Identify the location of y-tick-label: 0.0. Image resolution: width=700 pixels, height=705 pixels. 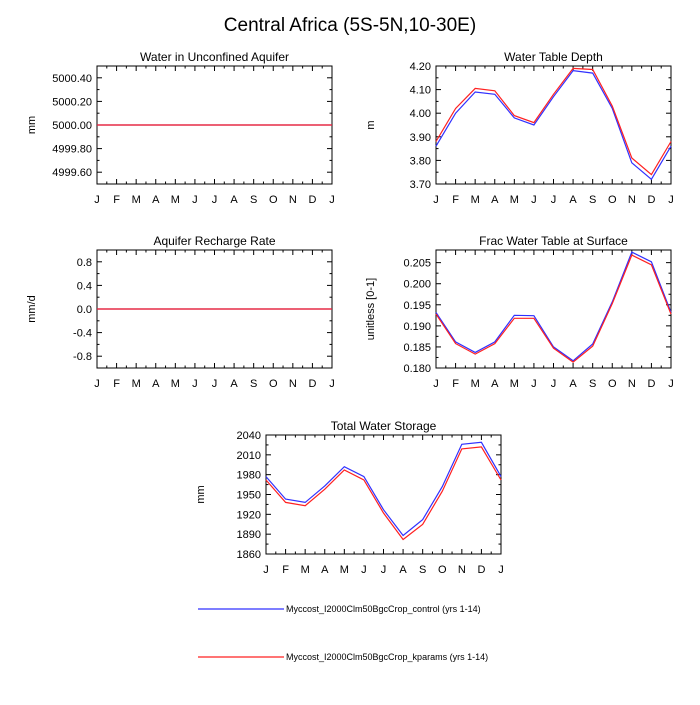
(84, 310).